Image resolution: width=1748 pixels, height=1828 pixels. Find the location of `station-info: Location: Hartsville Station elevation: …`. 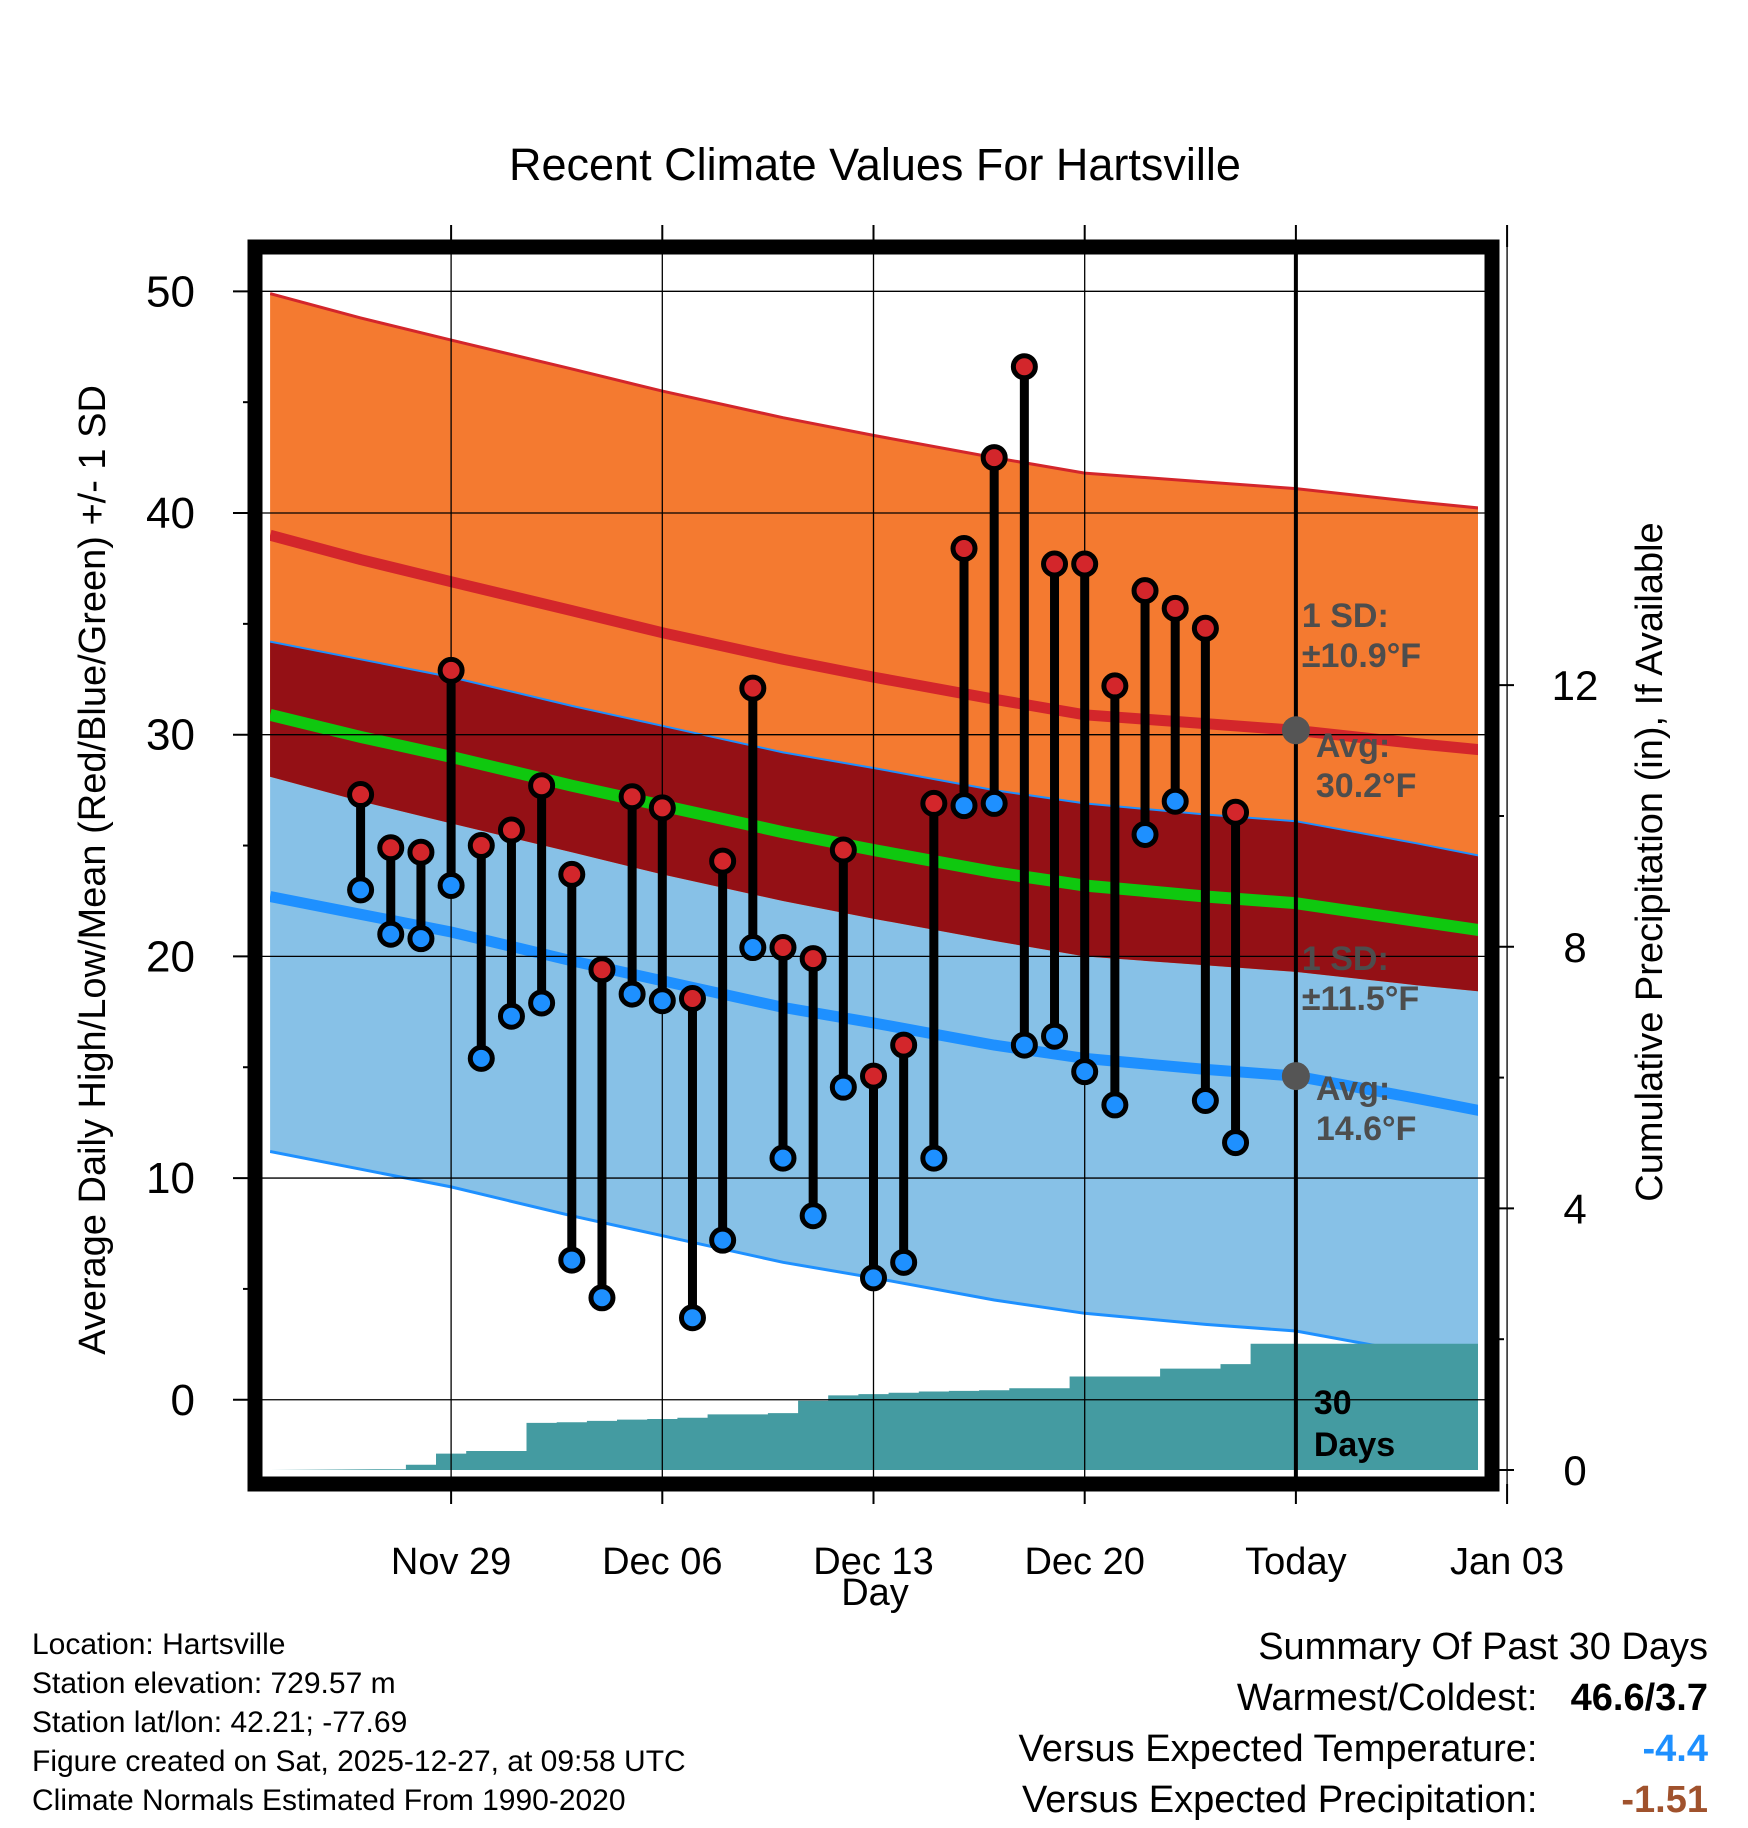

station-info: Location: Hartsville Station elevation: … is located at coordinates (359, 1722).